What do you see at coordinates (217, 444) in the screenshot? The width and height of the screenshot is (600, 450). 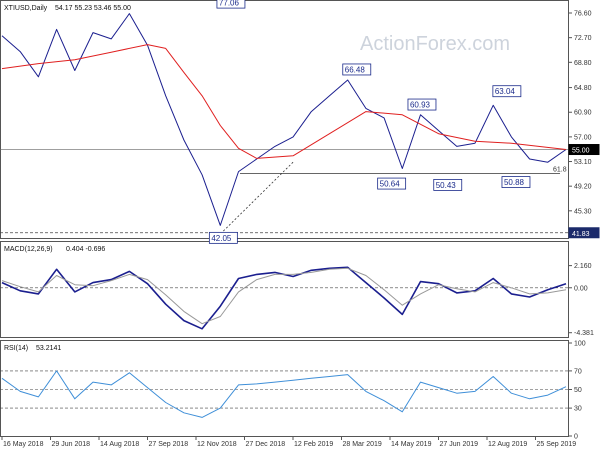 I see `x-tick-label: 12 Nov 2018` at bounding box center [217, 444].